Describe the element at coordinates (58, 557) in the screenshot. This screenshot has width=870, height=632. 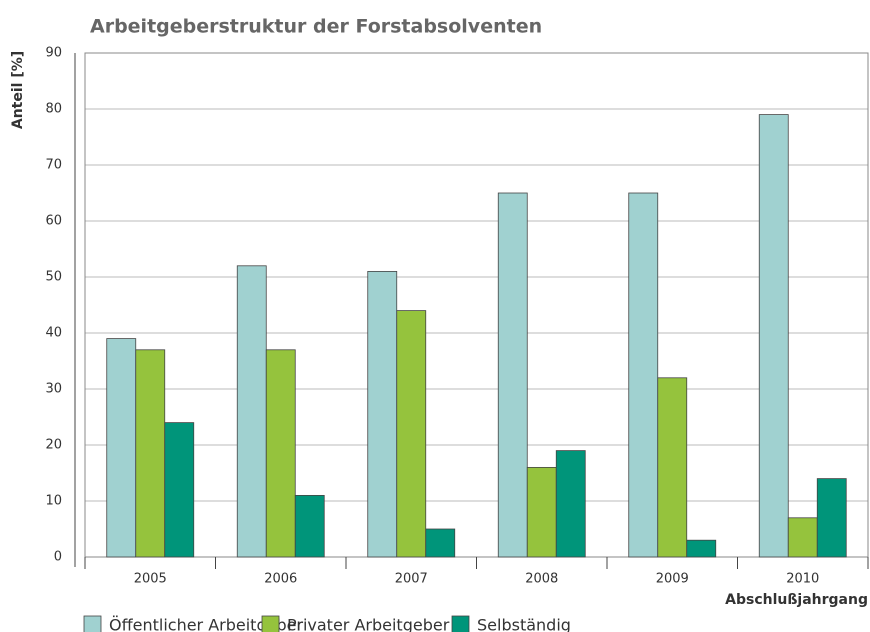
I see `y-tick-label: 0` at that location.